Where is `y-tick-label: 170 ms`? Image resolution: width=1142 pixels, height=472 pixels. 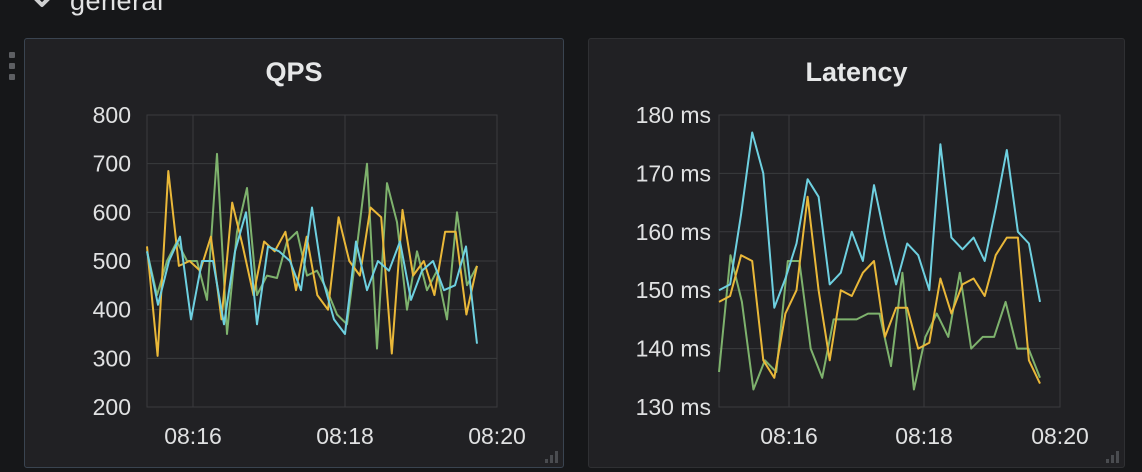 y-tick-label: 170 ms is located at coordinates (673, 173).